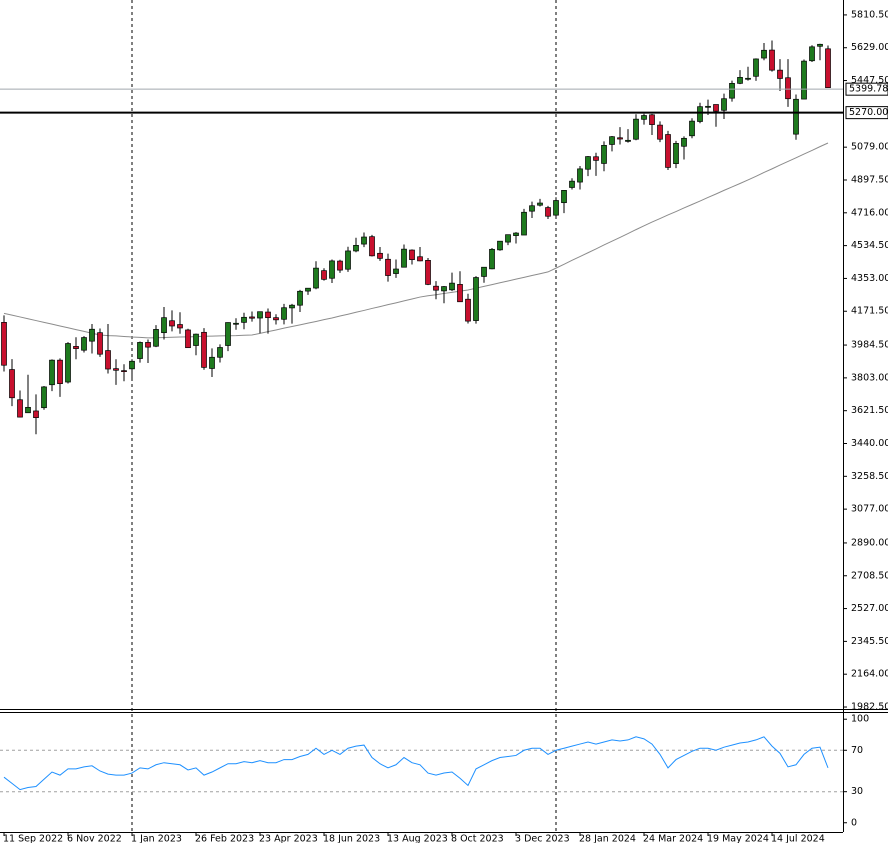  What do you see at coordinates (869, 80) in the screenshot?
I see `y-tick-label: 5447.50` at bounding box center [869, 80].